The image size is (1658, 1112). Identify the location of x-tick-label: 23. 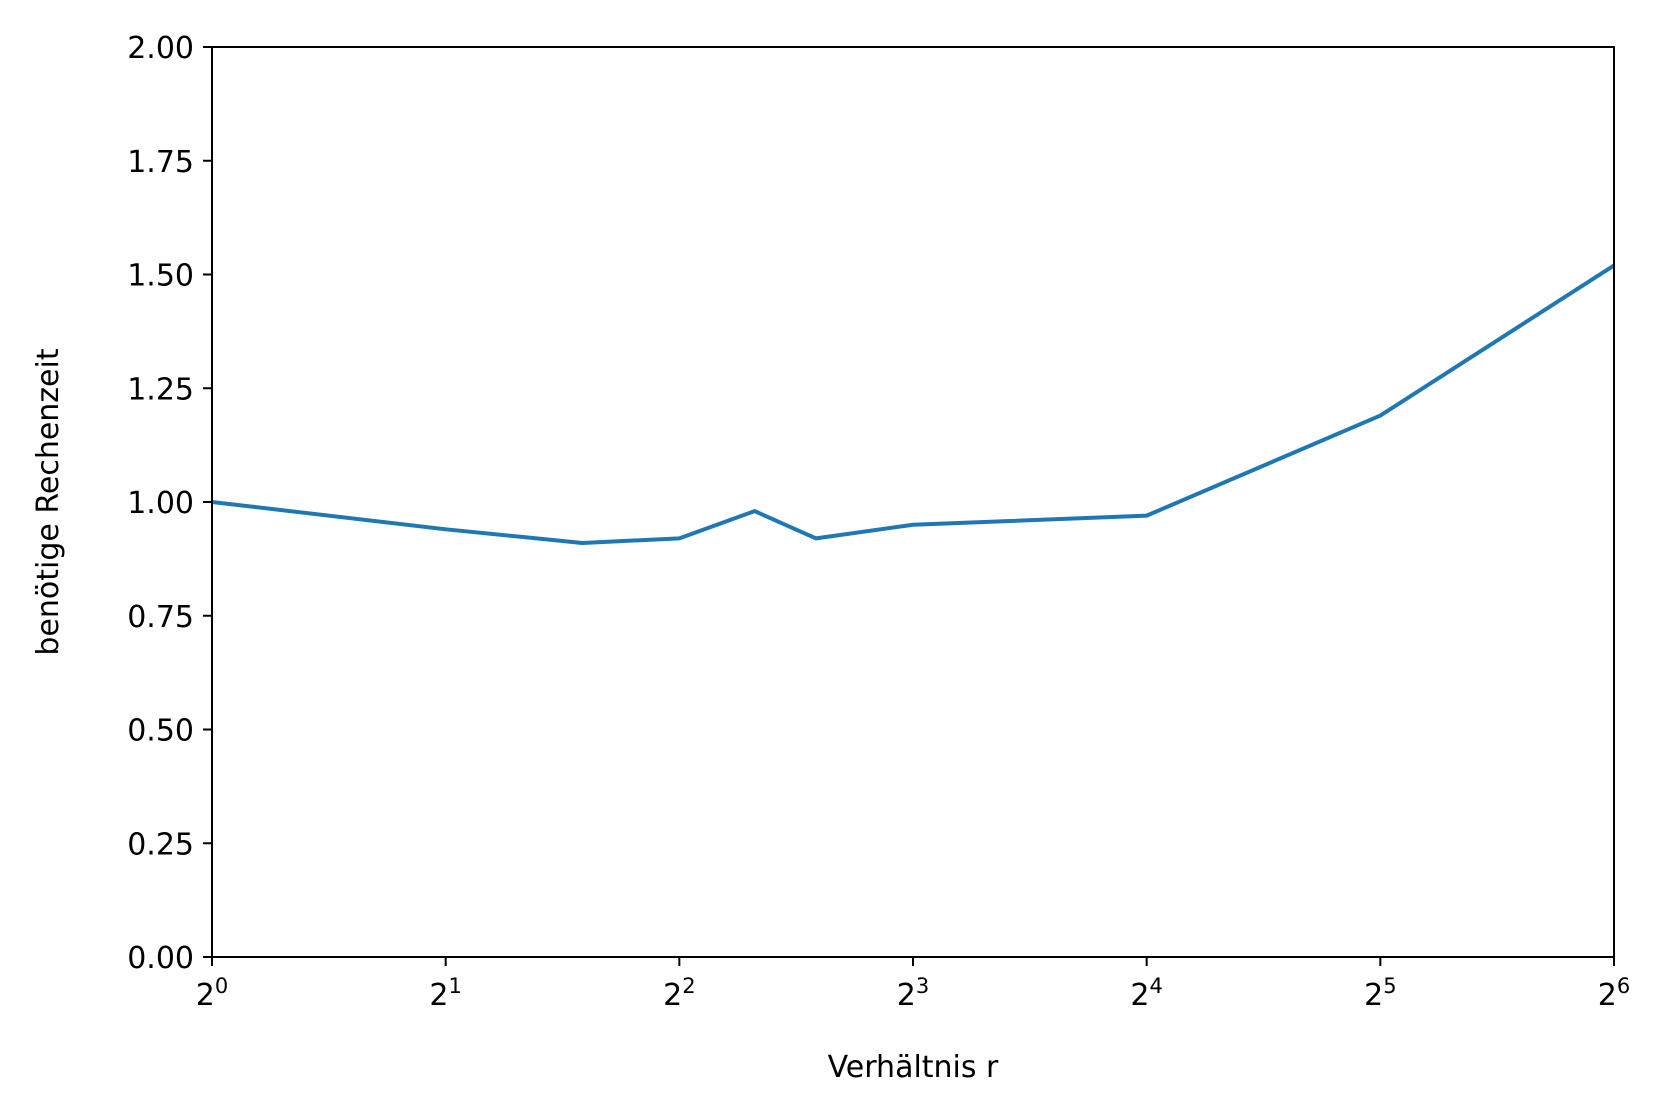
(913, 993).